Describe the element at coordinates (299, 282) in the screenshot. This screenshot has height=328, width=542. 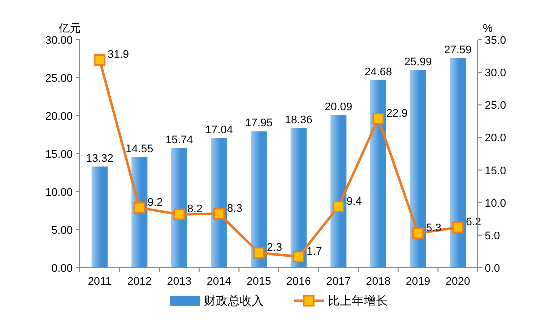
I see `x-tick-label: 2016` at that location.